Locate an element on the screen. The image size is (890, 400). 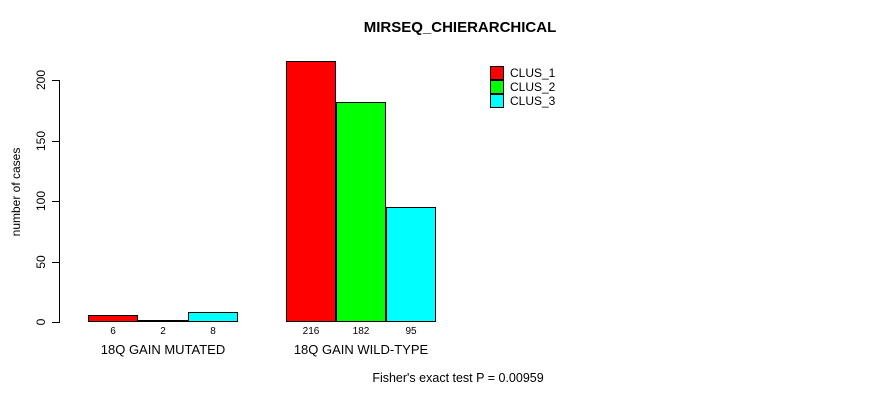
chart-title: MIRSEQ_CHIERARCHICAL is located at coordinates (460, 27).